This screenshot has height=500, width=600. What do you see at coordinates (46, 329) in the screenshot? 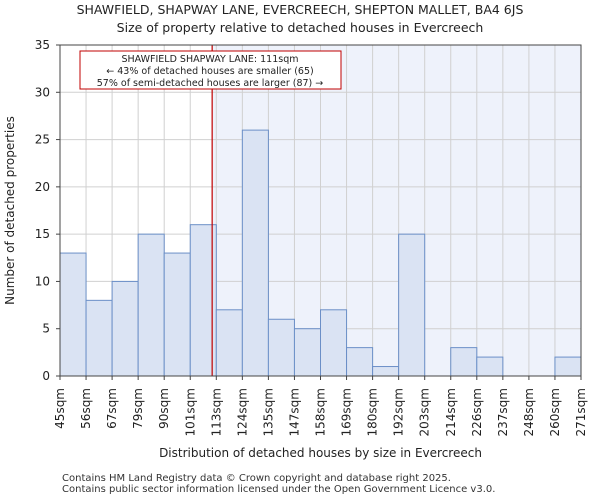
I see `y-tick-label: 5` at bounding box center [46, 329].